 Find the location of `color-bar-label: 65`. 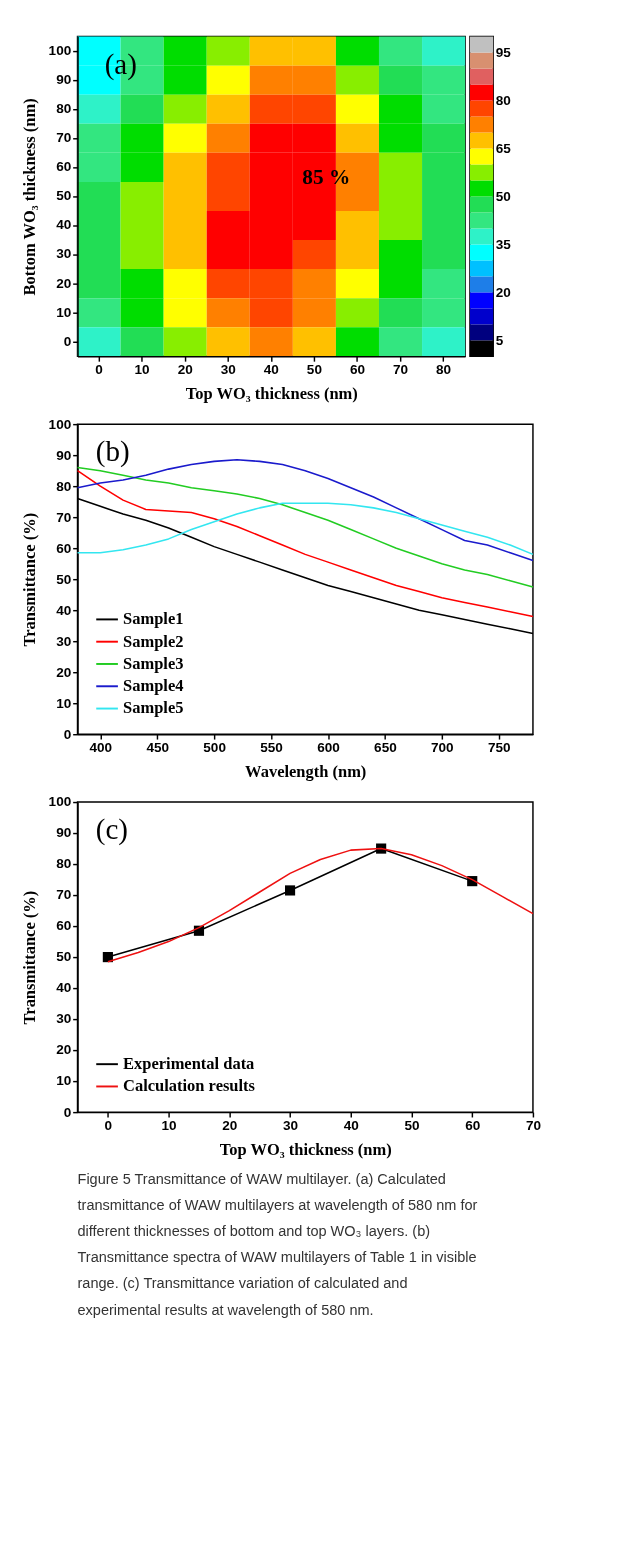

color-bar-label: 65 is located at coordinates (503, 148).